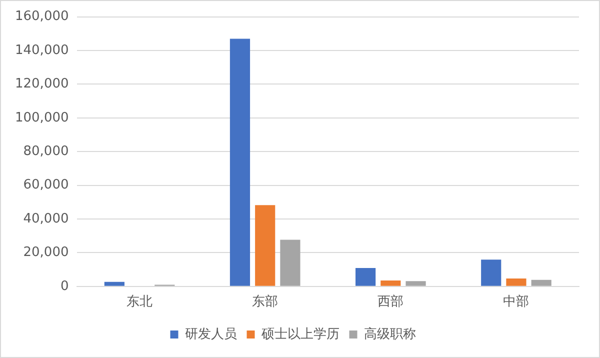  I want to click on x-tick-label: 东北, so click(139, 302).